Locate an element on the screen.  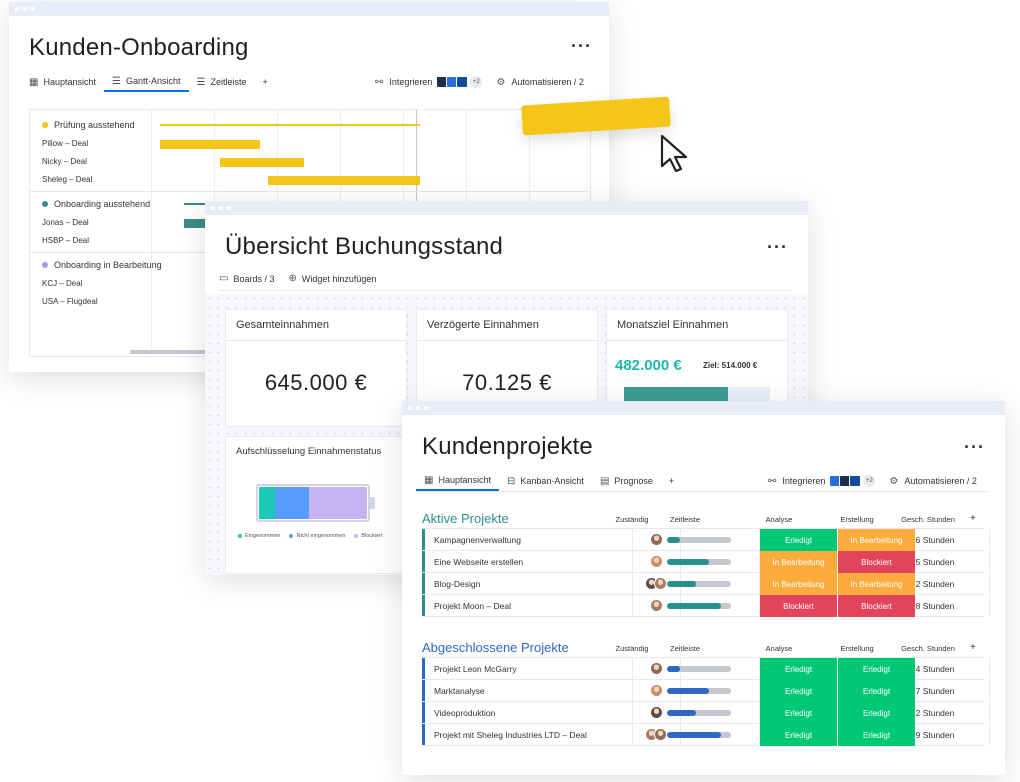
gantt-group-header: Onboarding in Bearbeitung is located at coordinates (102, 265).